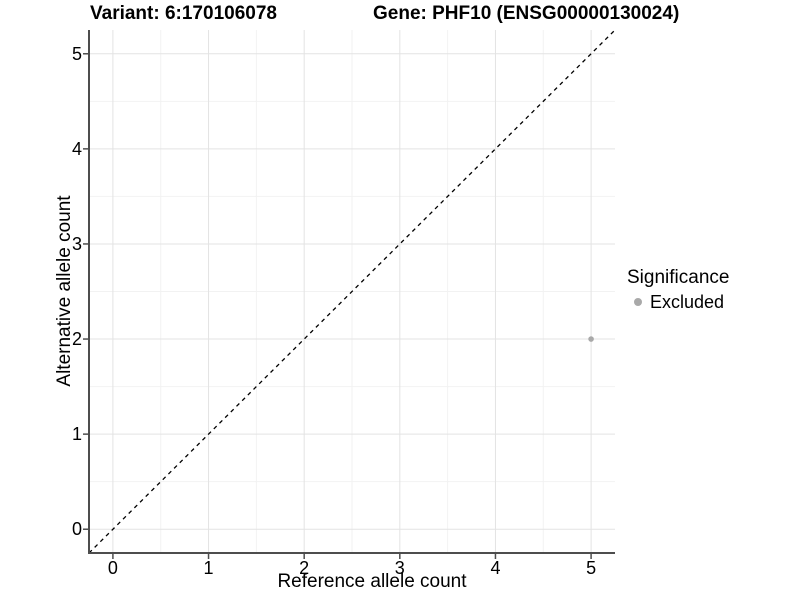 The image size is (800, 600). What do you see at coordinates (112, 568) in the screenshot?
I see `x-tick-label: 0` at bounding box center [112, 568].